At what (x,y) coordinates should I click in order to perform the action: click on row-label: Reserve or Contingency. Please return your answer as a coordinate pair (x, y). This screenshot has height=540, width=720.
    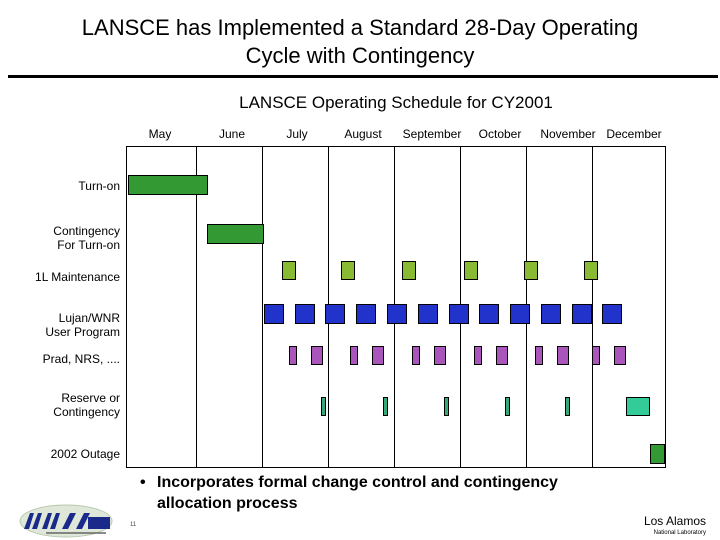
    Looking at the image, I should click on (86, 405).